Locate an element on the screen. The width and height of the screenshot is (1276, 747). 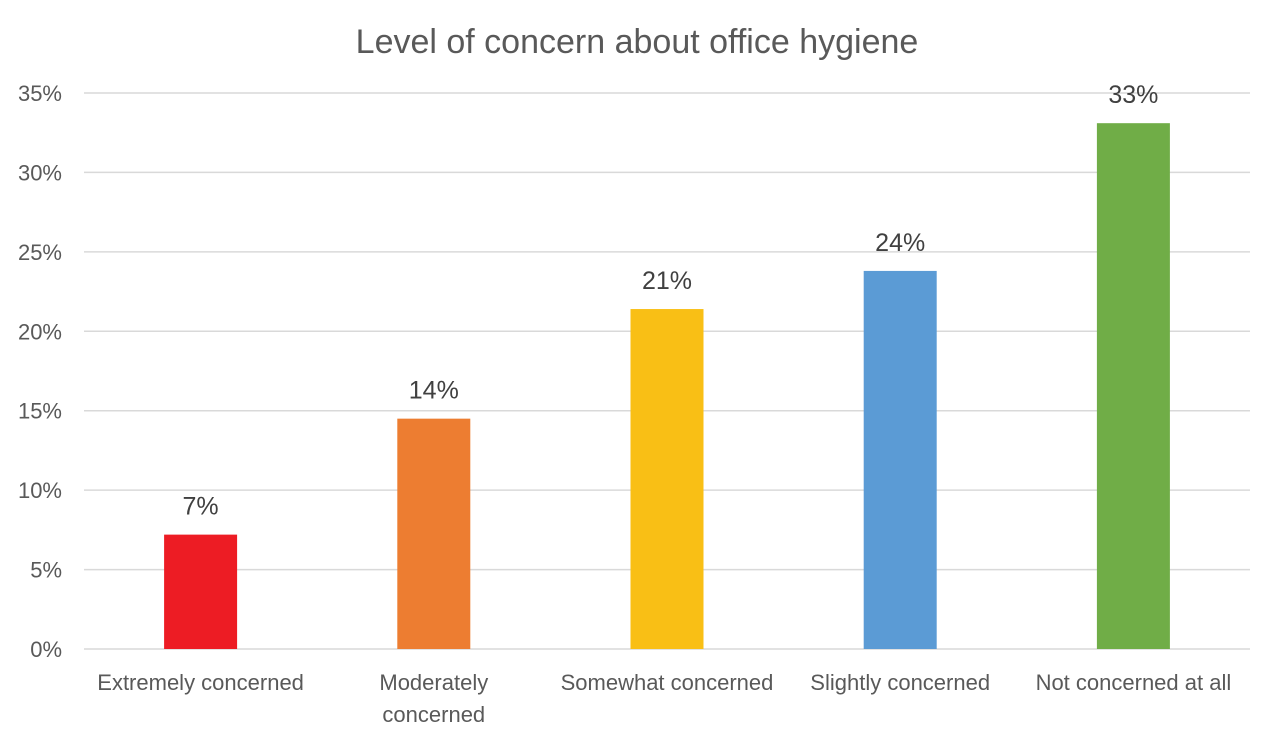
category-label-line: Somewhat concerned is located at coordinates (667, 682).